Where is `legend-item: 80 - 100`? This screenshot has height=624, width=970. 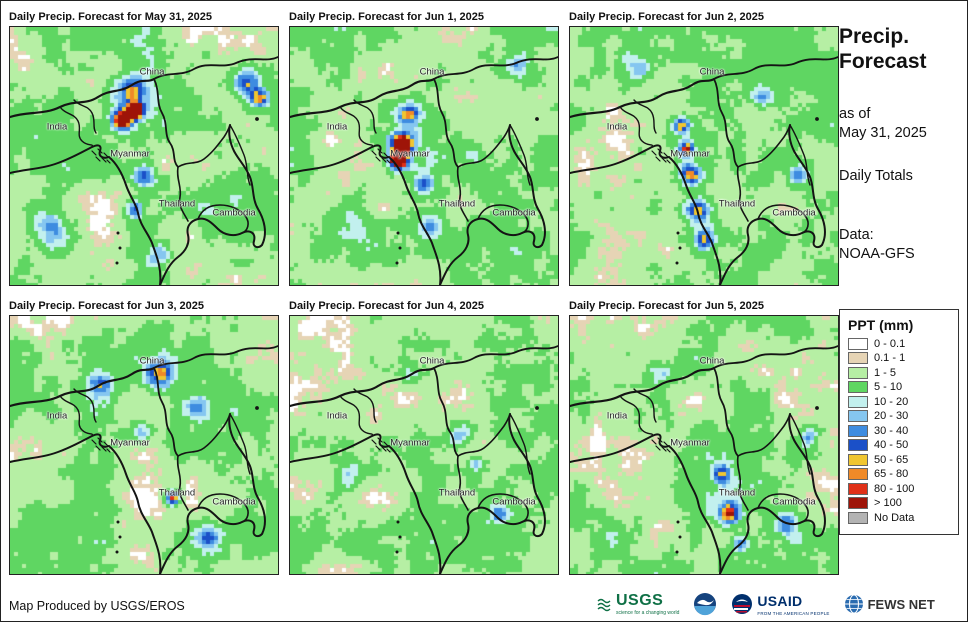 legend-item: 80 - 100 is located at coordinates (899, 488).